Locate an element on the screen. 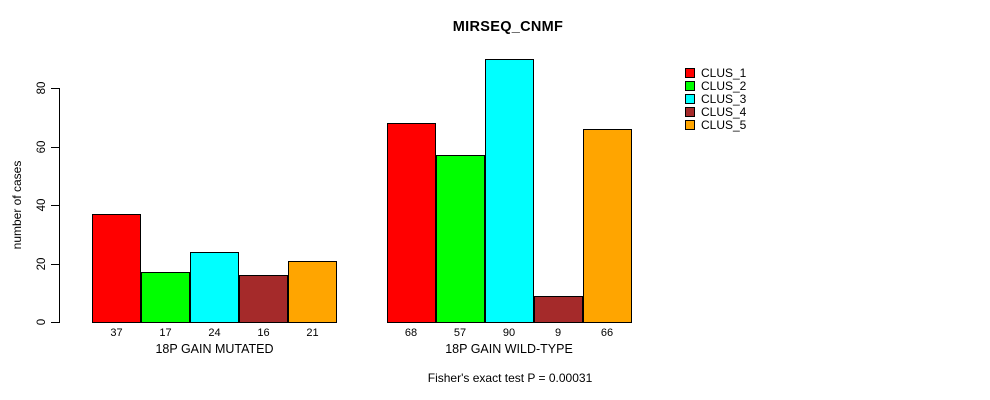 This screenshot has height=400, width=990. bar-value-label: 66 is located at coordinates (607, 333).